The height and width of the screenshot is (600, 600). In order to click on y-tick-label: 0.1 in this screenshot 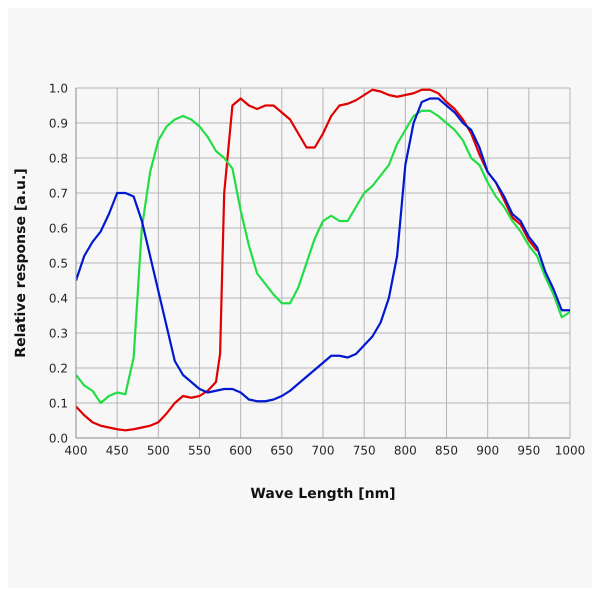, I will do `click(58, 403)`.